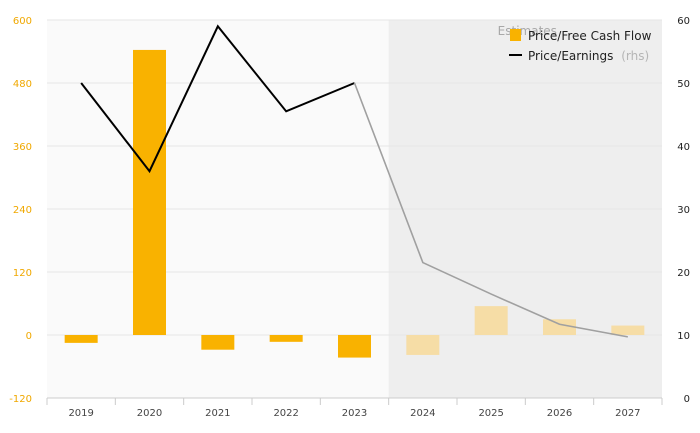 This screenshot has width=700, height=433. What do you see at coordinates (285, 413) in the screenshot?
I see `x-tick-label: 2022` at bounding box center [285, 413].